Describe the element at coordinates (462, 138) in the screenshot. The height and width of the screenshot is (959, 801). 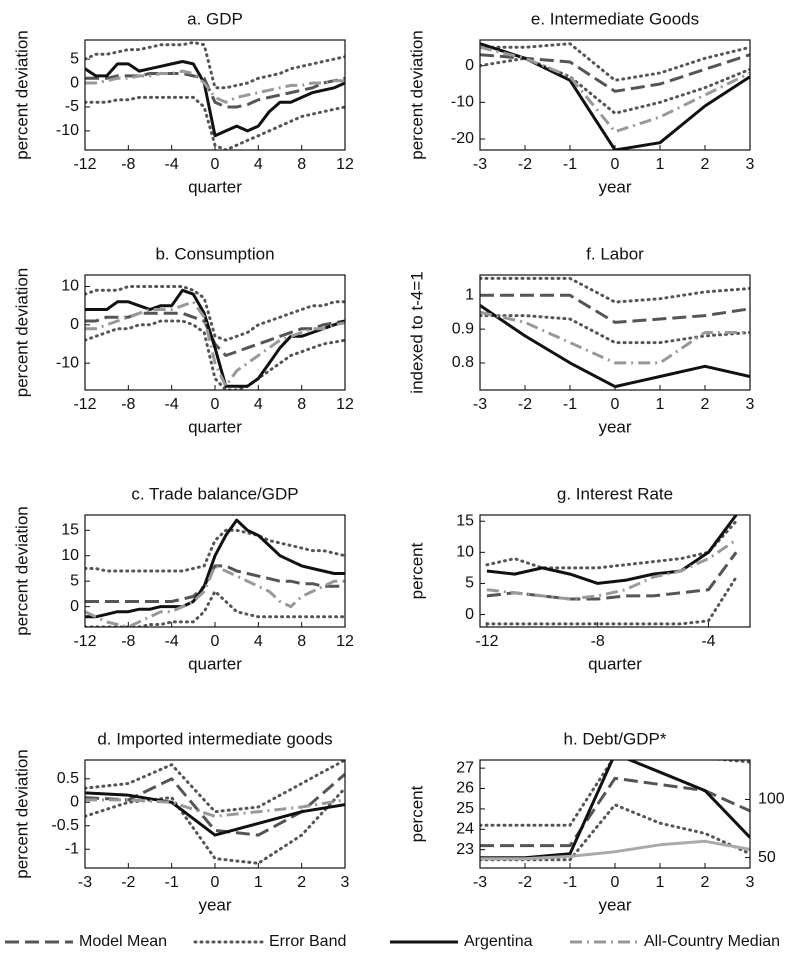
I see `y-tick-label: -20` at that location.